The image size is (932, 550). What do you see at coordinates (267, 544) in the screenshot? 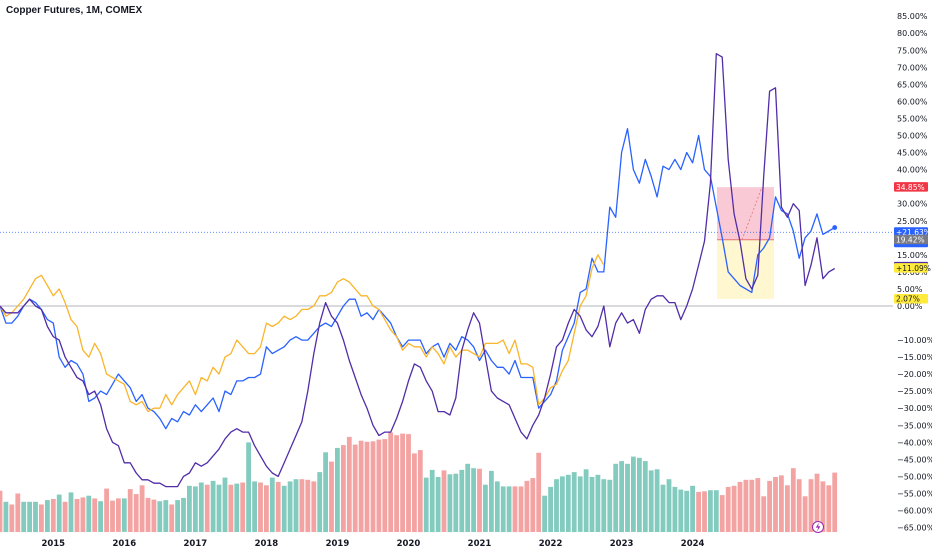
I see `x-tick-label: 2018` at bounding box center [267, 544].